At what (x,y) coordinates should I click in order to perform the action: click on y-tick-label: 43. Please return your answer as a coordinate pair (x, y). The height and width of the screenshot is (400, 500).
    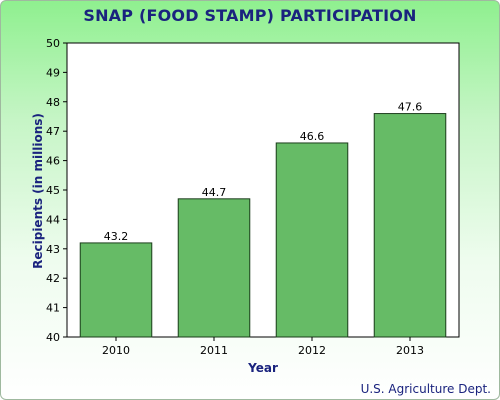
    Looking at the image, I should click on (53, 249).